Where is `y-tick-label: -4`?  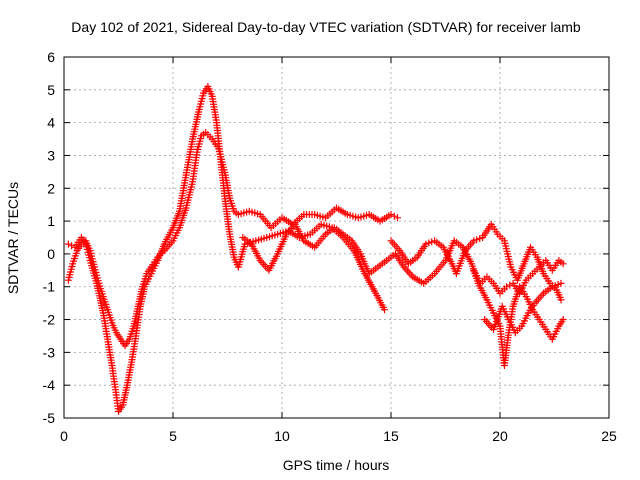
y-tick-label: -4 is located at coordinates (49, 385).